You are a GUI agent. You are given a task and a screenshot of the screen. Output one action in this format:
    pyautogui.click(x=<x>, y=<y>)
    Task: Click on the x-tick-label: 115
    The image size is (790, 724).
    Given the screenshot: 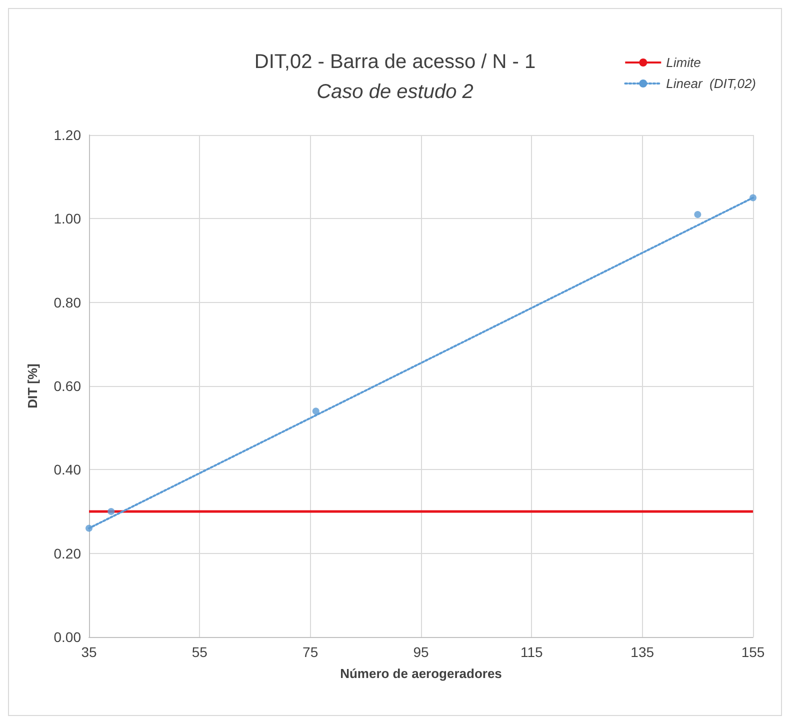 What is the action you would take?
    pyautogui.click(x=532, y=652)
    